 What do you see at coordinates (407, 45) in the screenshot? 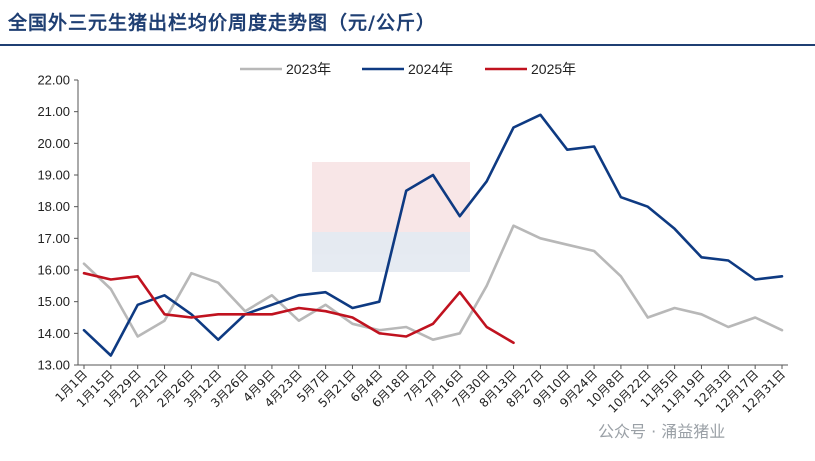
I see `title-underline` at bounding box center [407, 45].